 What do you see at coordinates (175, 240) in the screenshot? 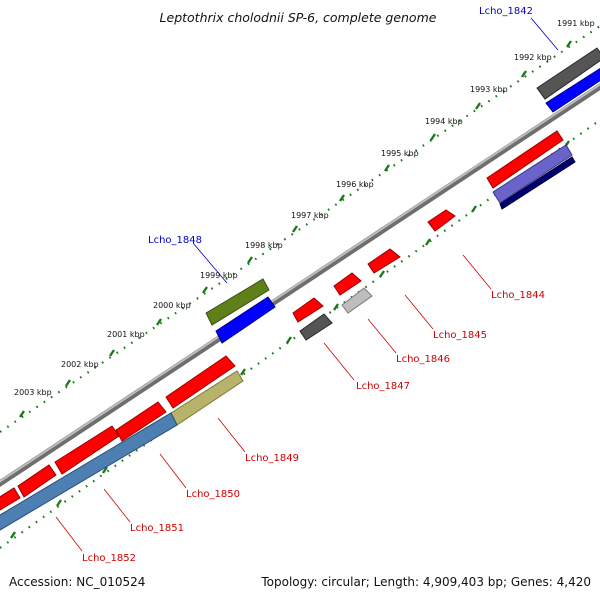
I see `gene-label-lcho-1848: Lcho_1848` at bounding box center [175, 240].